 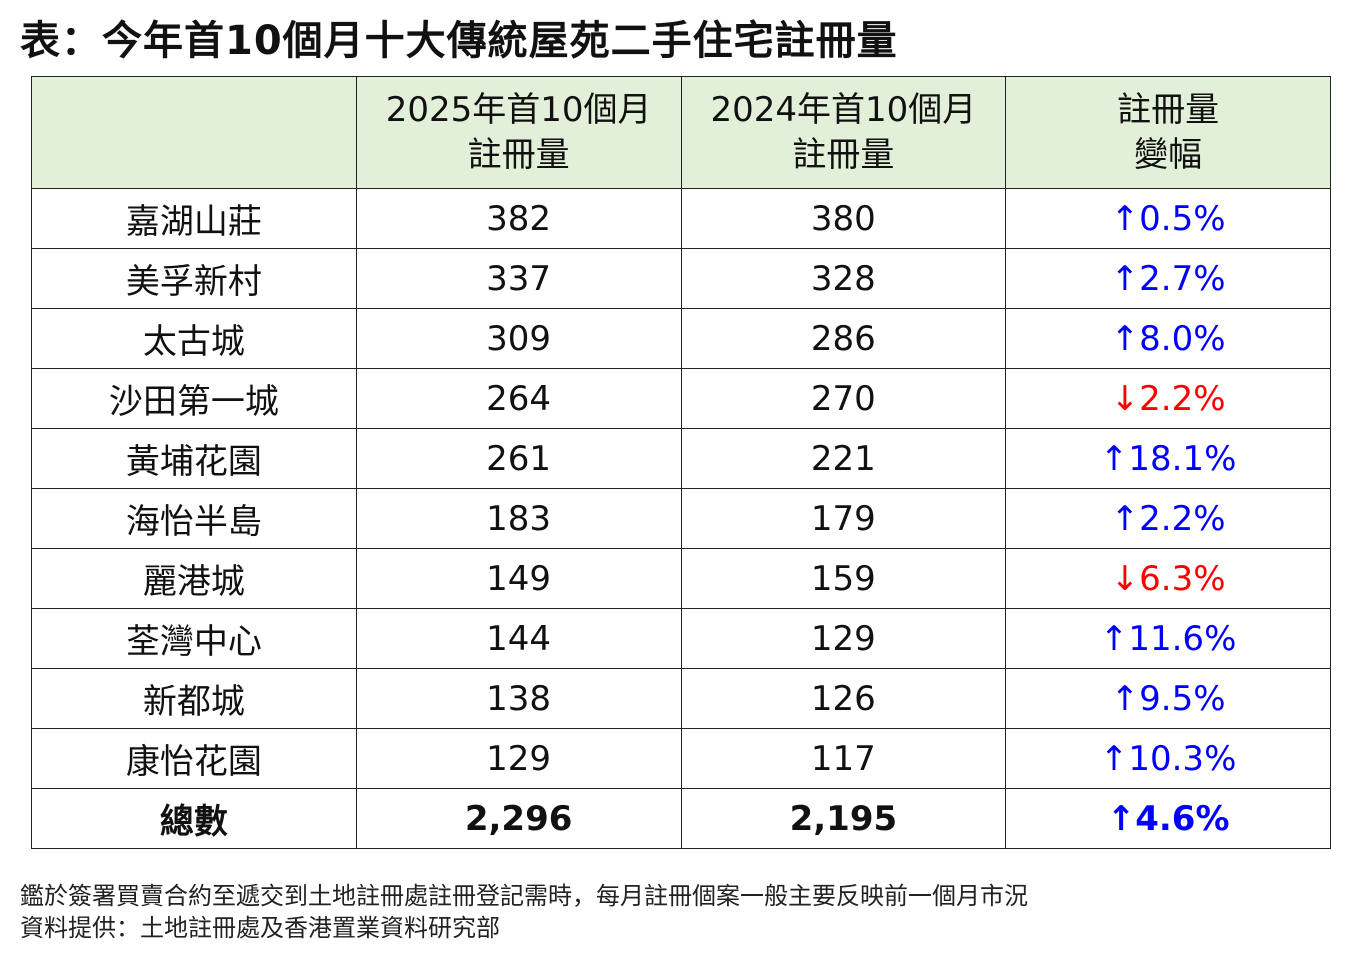 I want to click on table-row: 麗港城 149 159 ↓6.3%, so click(x=681, y=578).